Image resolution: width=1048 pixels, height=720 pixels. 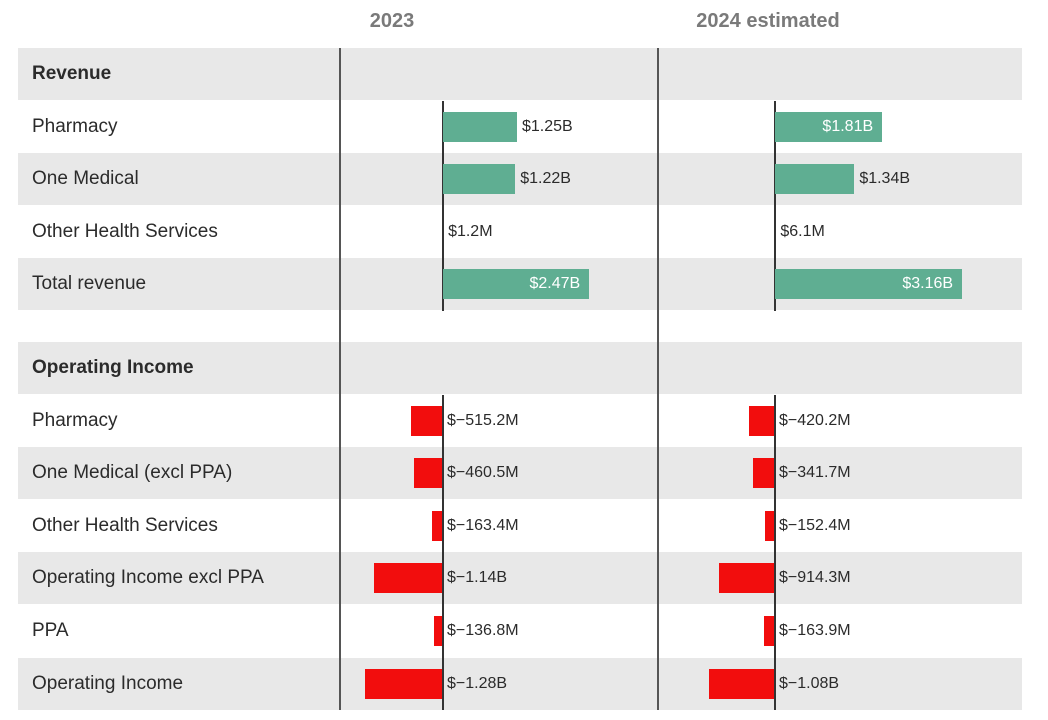 I want to click on data-label: $−136.8M, so click(x=483, y=630).